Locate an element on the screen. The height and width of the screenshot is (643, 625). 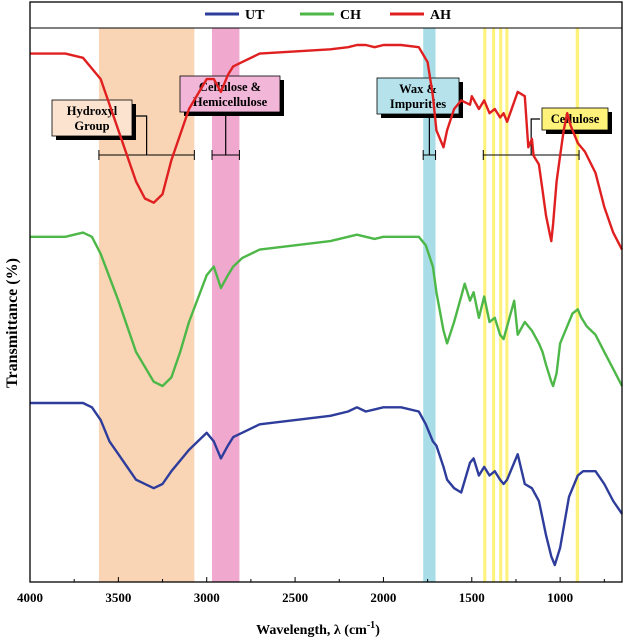
x-tick-label: 2000 is located at coordinates (383, 597).